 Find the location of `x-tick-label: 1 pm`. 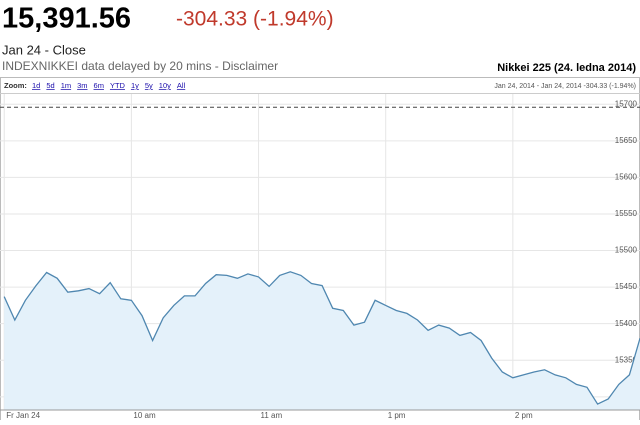

x-tick-label: 1 pm is located at coordinates (397, 415).